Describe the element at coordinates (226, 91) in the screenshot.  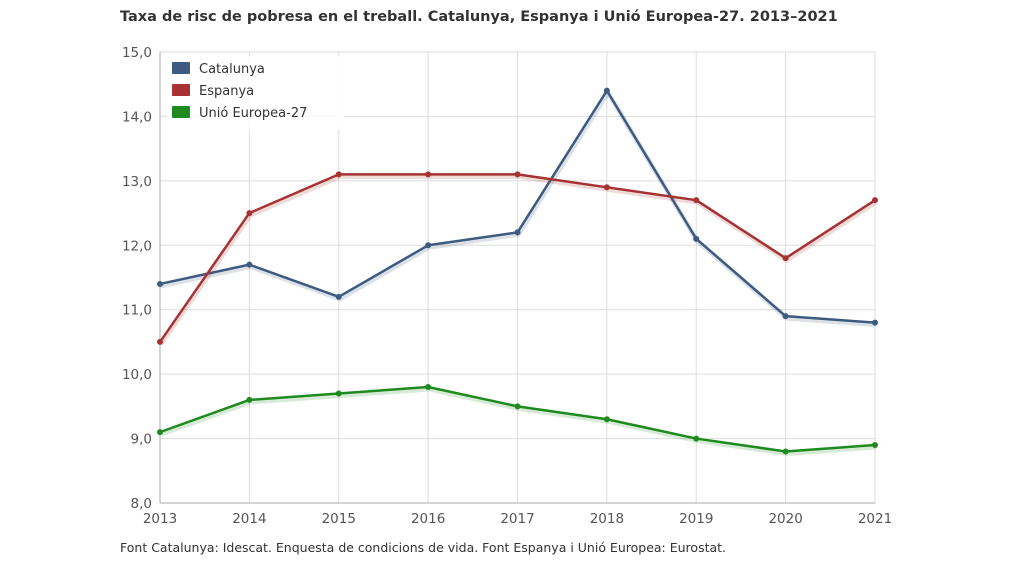
I see `legend-label: Espanya` at that location.